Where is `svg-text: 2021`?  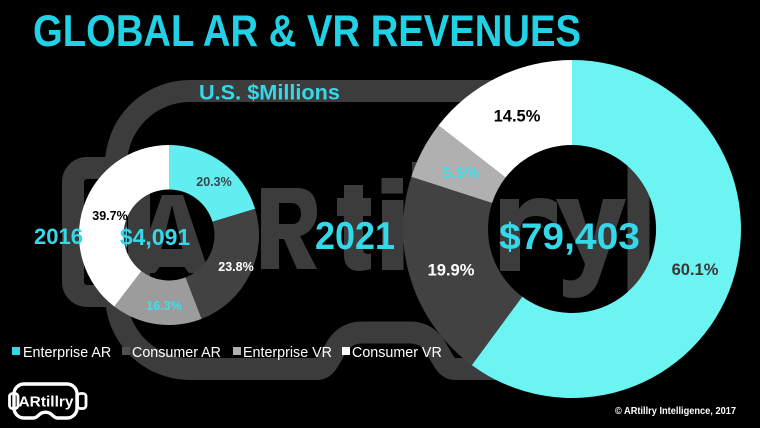 svg-text: 2021 is located at coordinates (355, 236).